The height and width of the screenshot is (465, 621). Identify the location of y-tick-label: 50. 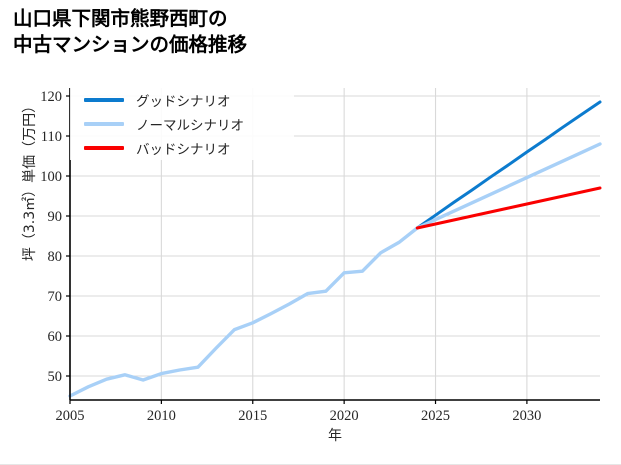
(55, 377).